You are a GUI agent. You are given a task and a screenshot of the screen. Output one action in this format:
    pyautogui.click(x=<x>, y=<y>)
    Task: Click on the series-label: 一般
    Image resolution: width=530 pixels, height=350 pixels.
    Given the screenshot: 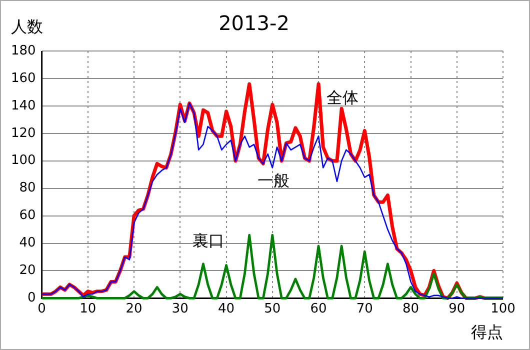 What is the action you would take?
    pyautogui.click(x=273, y=180)
    